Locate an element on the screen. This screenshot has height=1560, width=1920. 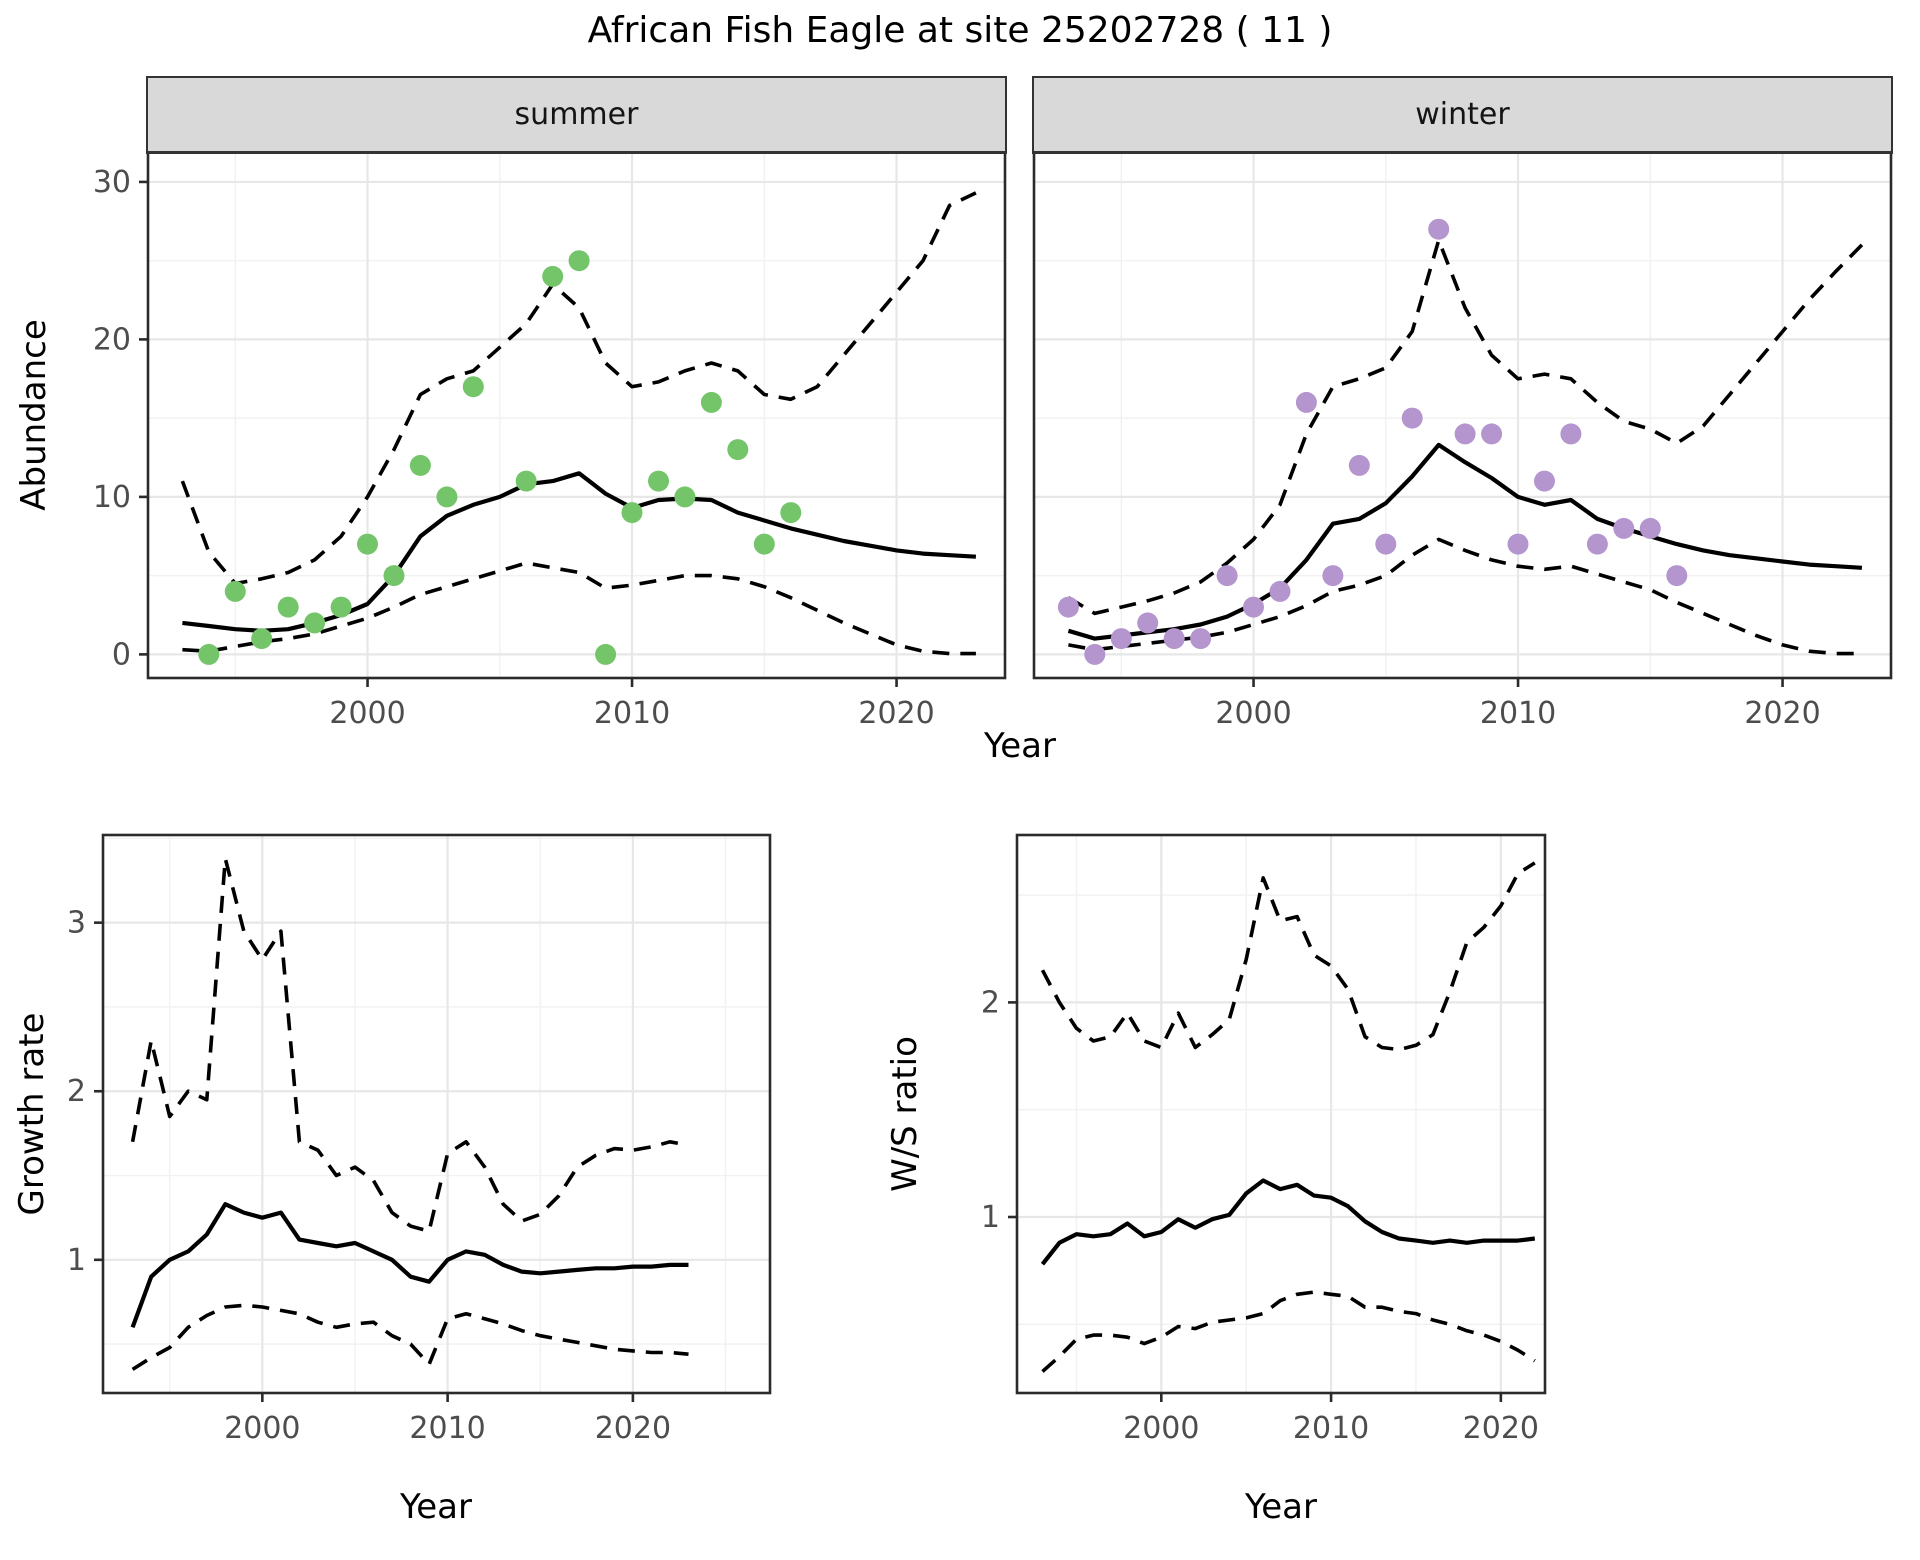
y-tick-label: 30 is located at coordinates (112, 182).